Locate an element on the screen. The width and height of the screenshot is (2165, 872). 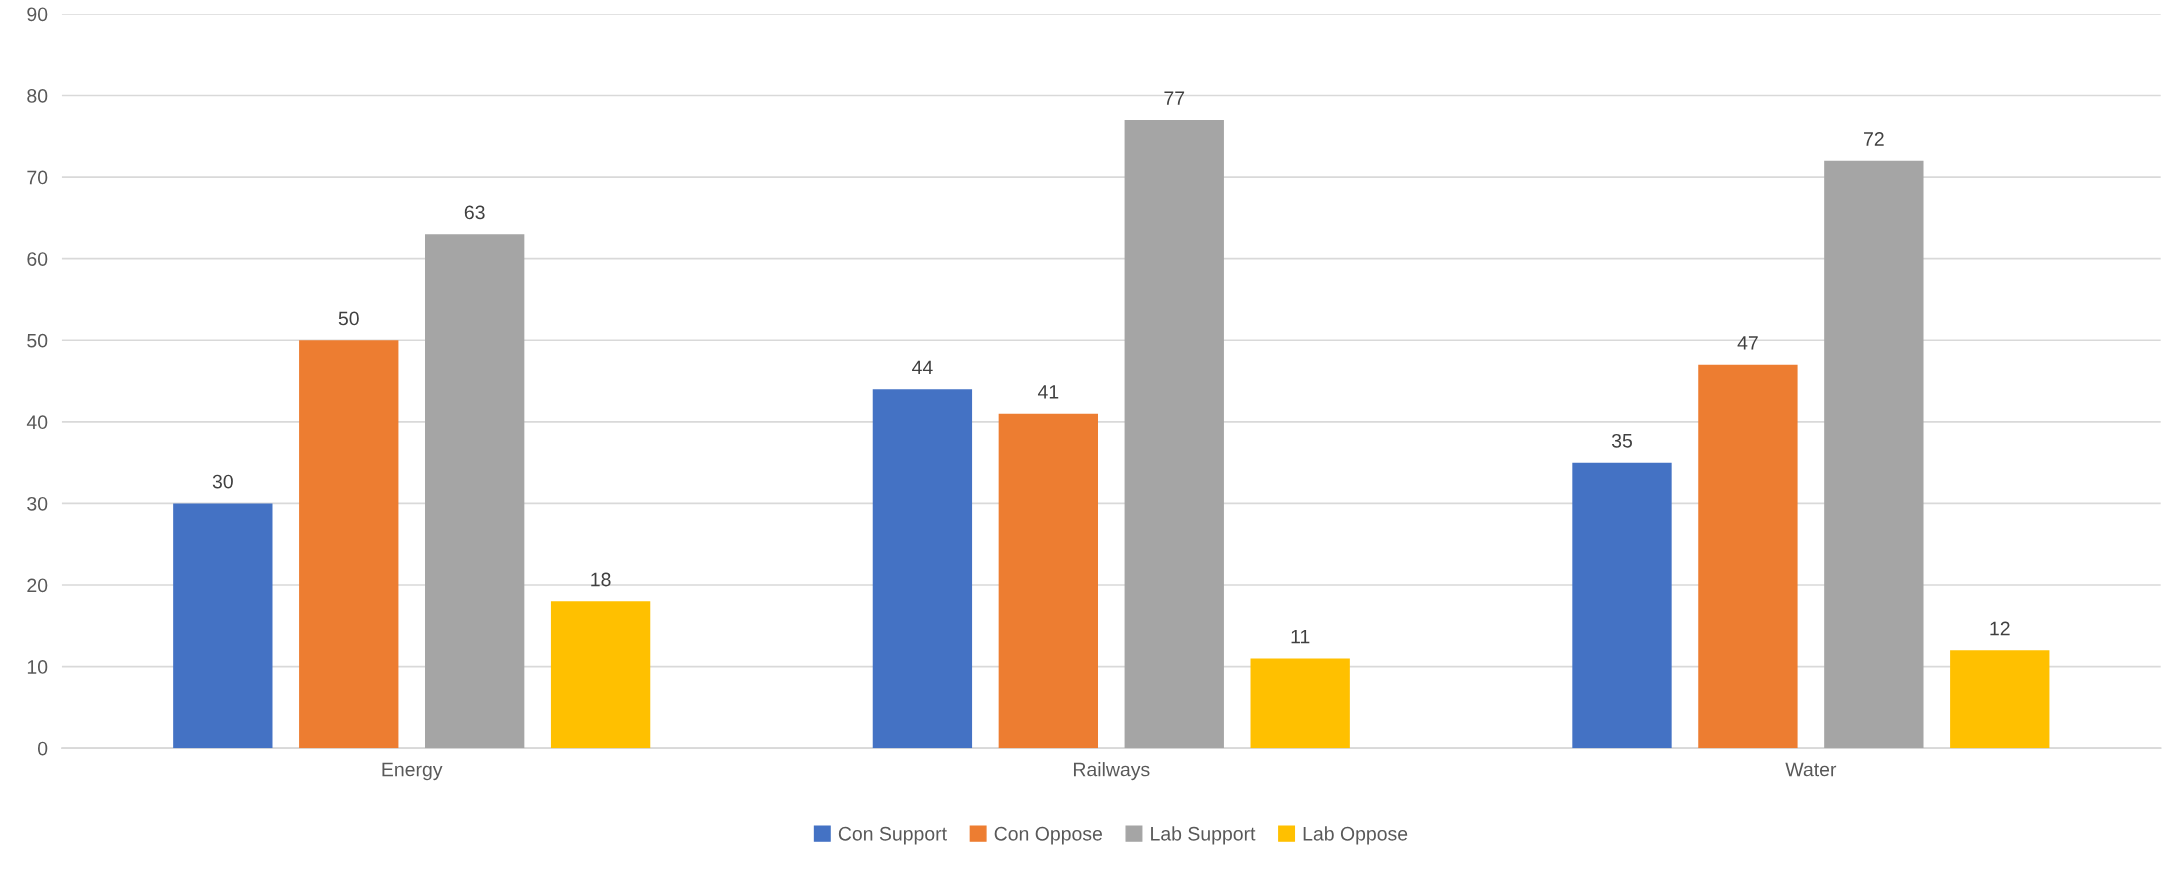
data-label: 63 is located at coordinates (474, 212).